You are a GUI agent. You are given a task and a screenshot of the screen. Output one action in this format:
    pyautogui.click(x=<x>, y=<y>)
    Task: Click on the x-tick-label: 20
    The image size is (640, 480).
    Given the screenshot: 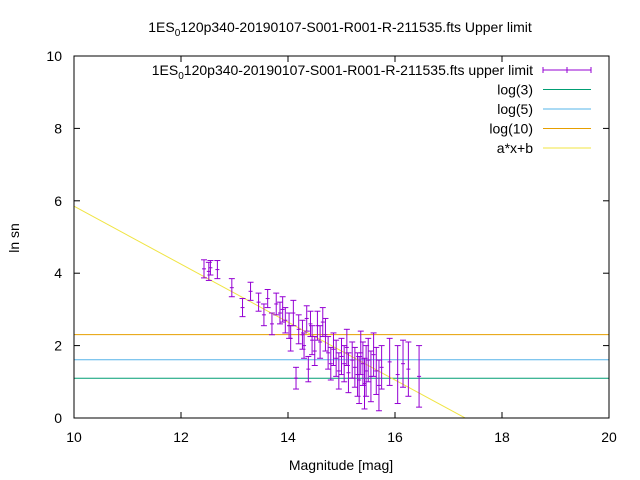 What is the action you would take?
    pyautogui.click(x=609, y=437)
    